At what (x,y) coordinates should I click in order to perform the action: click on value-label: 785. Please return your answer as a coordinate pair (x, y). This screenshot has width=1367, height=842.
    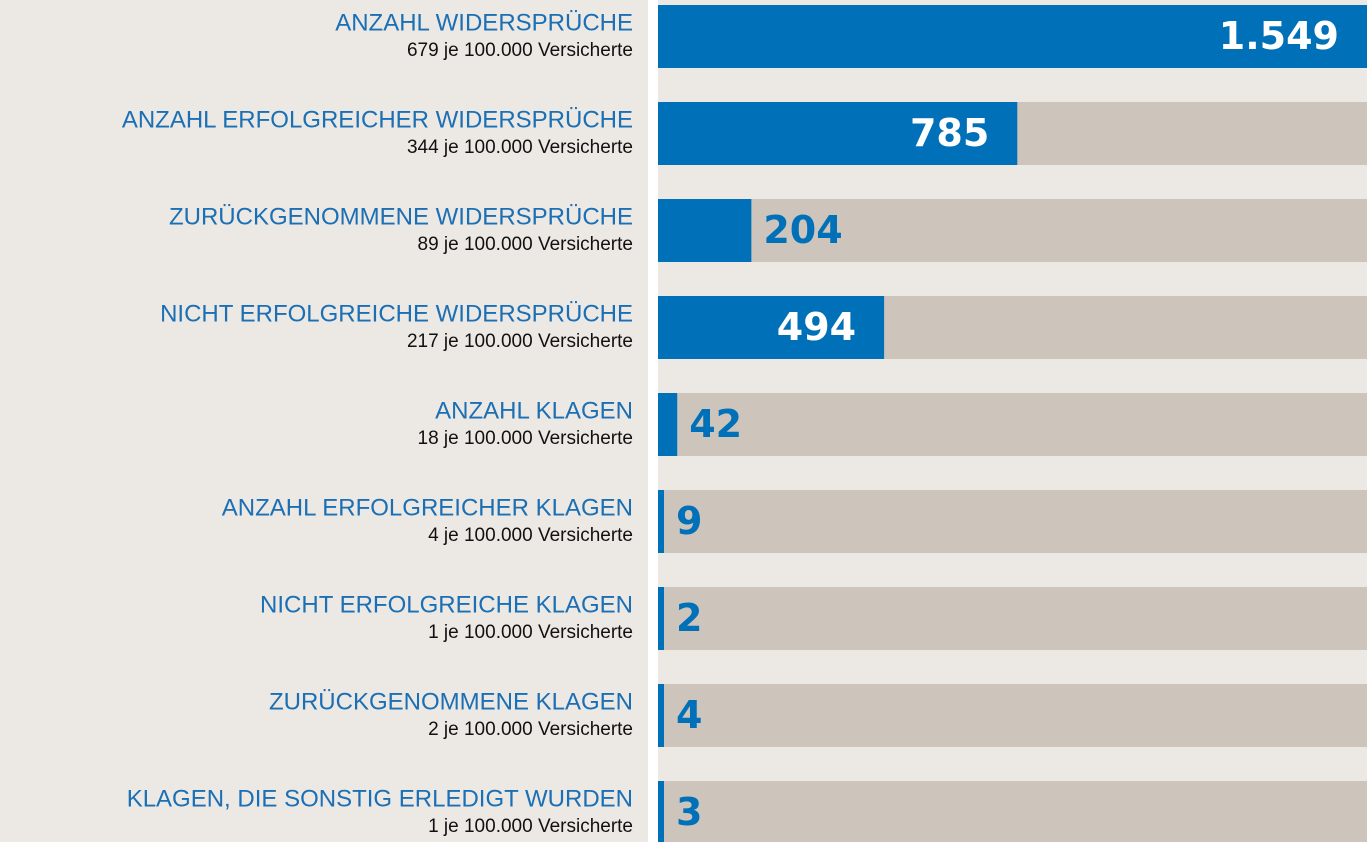
    Looking at the image, I should click on (949, 133).